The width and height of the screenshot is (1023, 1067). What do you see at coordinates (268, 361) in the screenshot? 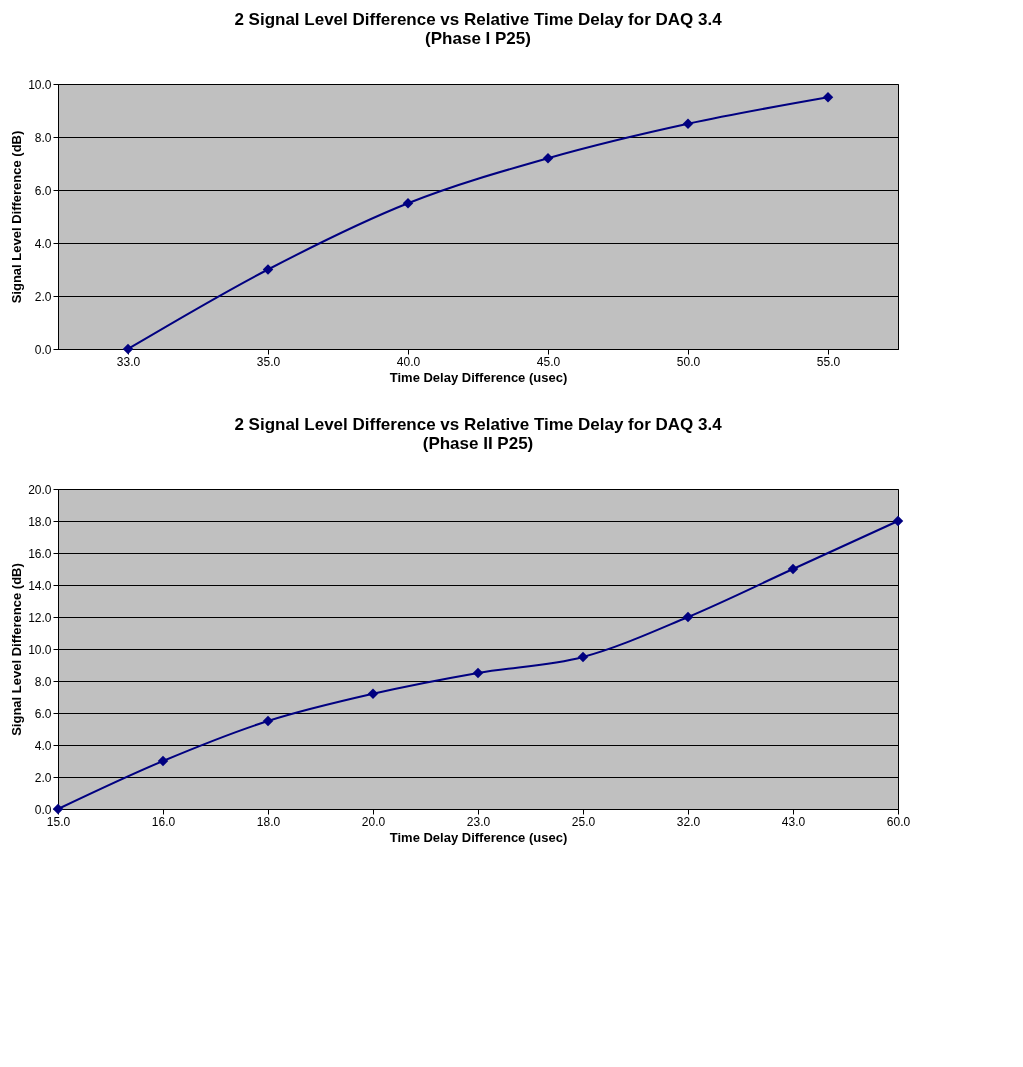
I see `x-tick-label: 35.0` at bounding box center [268, 361].